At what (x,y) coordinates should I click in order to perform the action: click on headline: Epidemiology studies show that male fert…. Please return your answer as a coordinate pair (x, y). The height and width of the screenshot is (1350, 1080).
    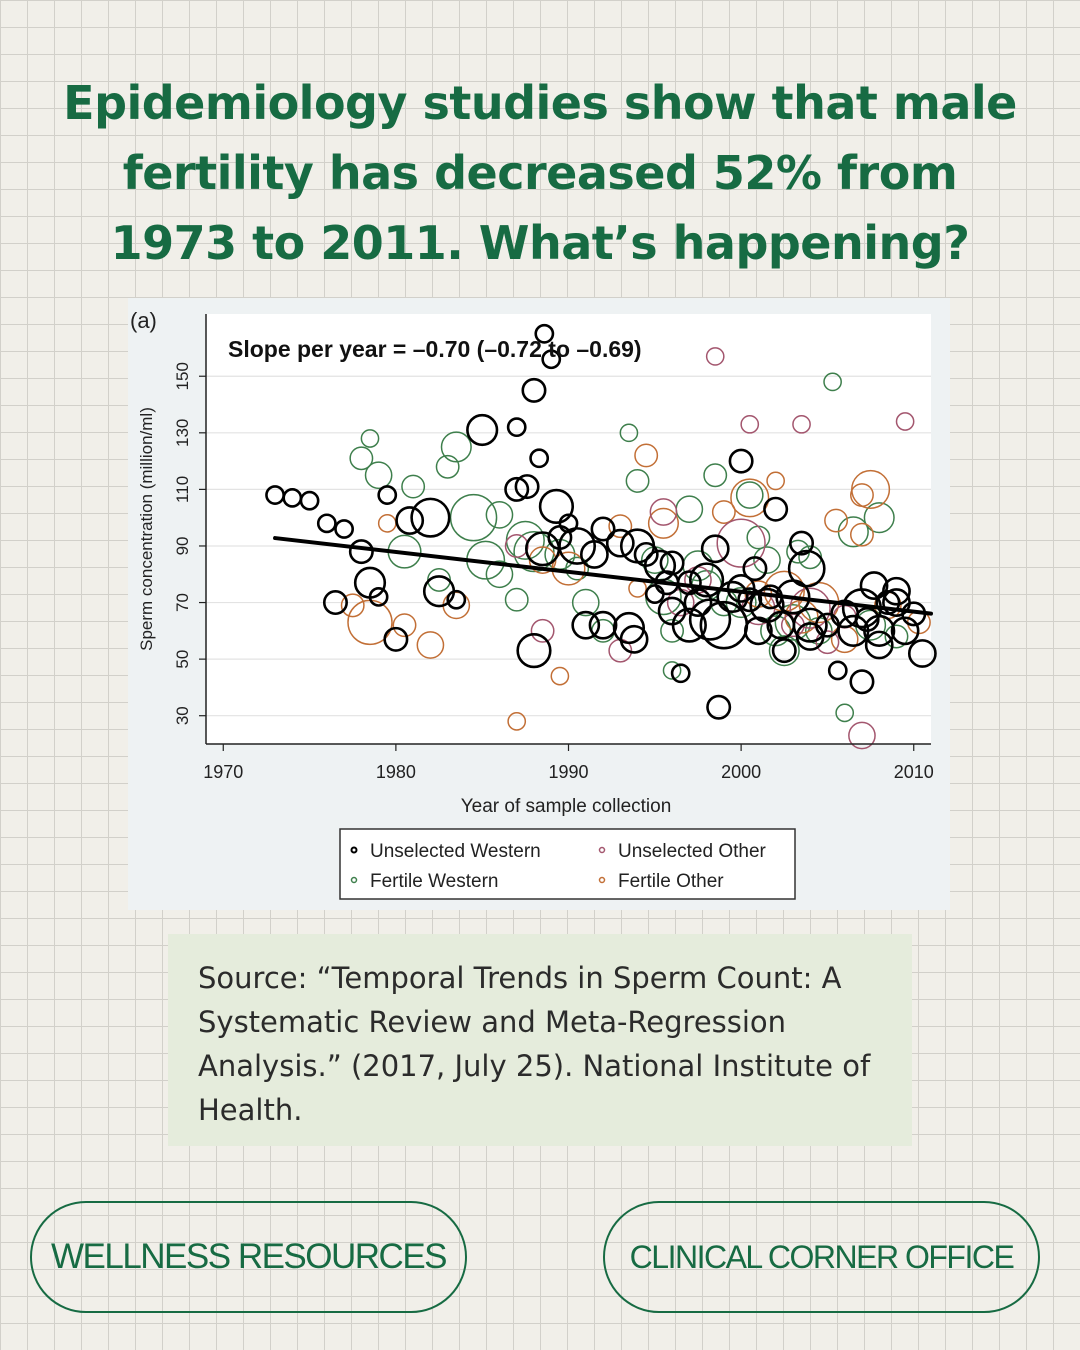
    Looking at the image, I should click on (540, 173).